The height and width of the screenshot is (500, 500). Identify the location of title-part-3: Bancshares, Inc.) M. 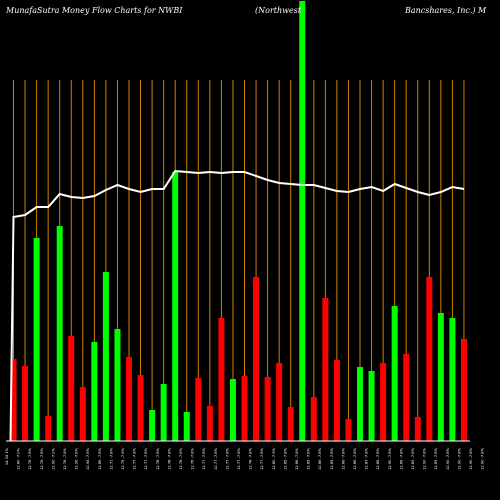
(445, 10).